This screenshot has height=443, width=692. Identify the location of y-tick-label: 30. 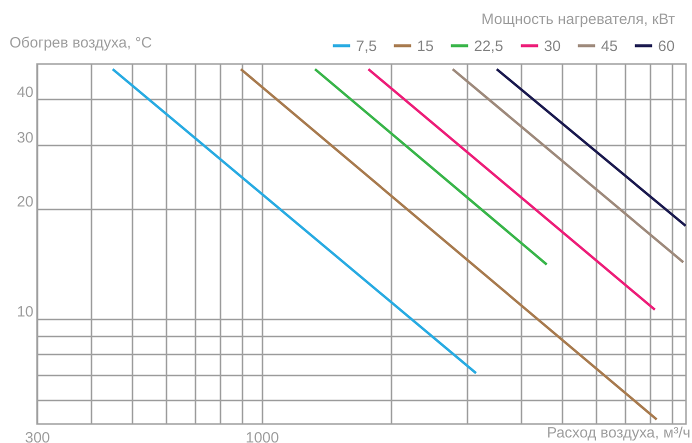
(25, 137).